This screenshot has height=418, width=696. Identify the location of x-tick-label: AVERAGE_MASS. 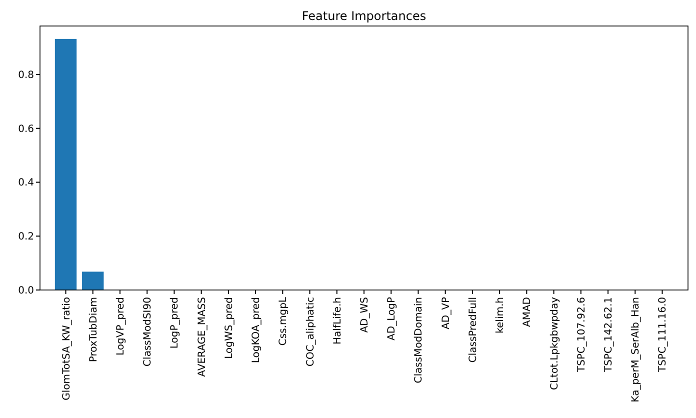
(202, 337).